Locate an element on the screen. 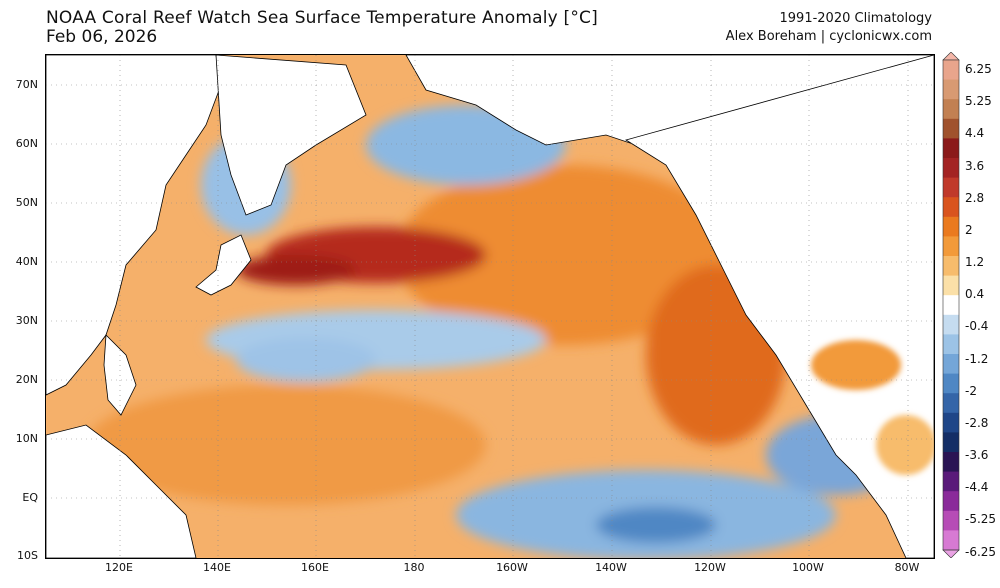 The image size is (1000, 588). lat-label: 40N is located at coordinates (26, 261).